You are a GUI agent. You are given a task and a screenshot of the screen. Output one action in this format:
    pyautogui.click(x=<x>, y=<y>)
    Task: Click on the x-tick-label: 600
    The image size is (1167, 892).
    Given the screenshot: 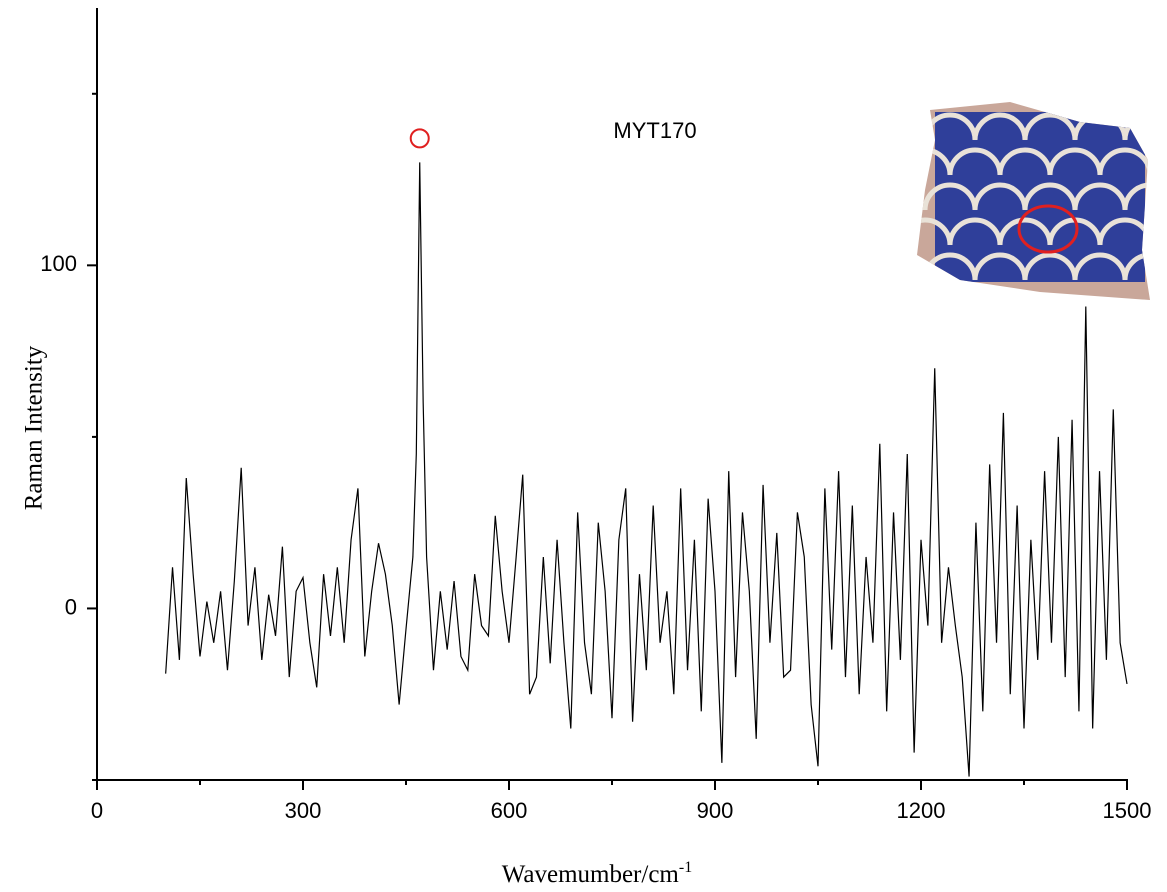 What is the action you would take?
    pyautogui.click(x=509, y=810)
    